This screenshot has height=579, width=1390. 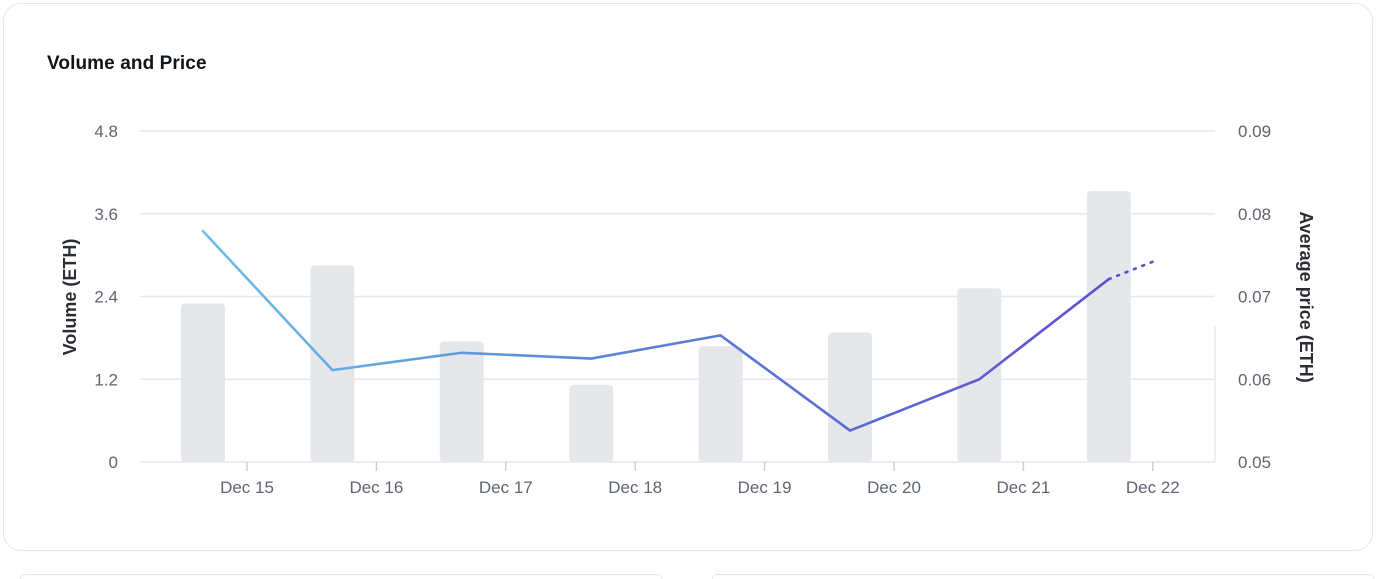 What do you see at coordinates (506, 487) in the screenshot?
I see `x-tick-label: Dec 17` at bounding box center [506, 487].